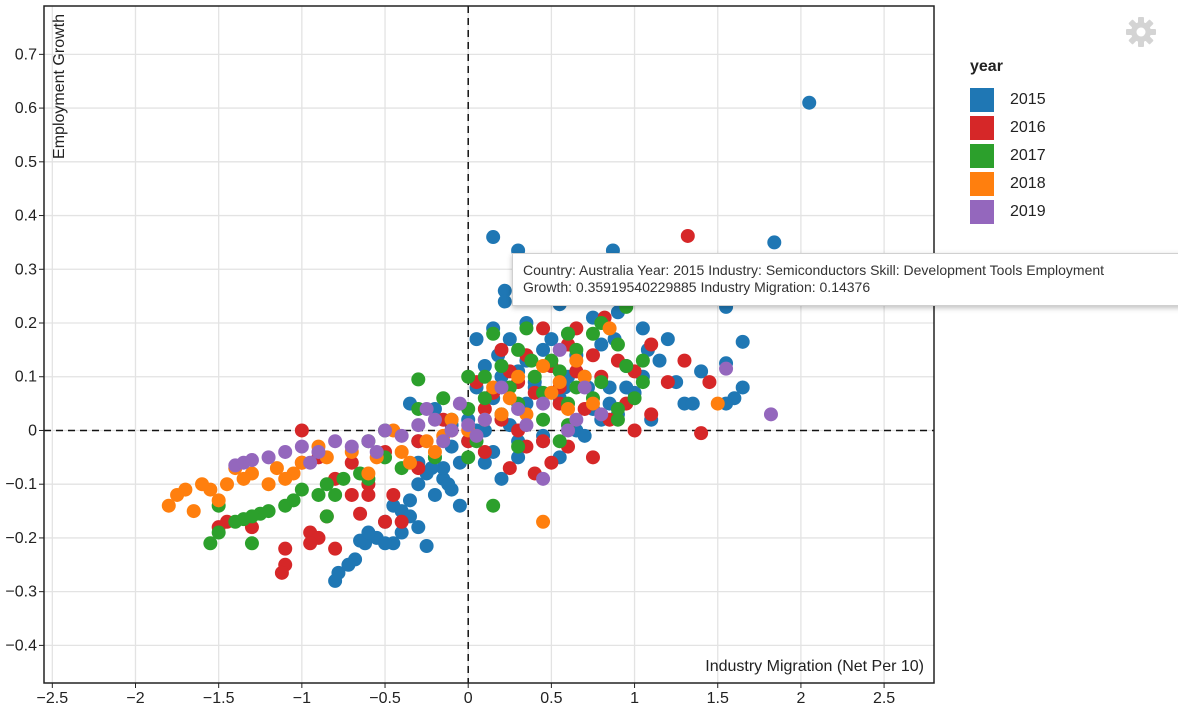  I want to click on legend-item-2016: 2016, so click(1008, 128).